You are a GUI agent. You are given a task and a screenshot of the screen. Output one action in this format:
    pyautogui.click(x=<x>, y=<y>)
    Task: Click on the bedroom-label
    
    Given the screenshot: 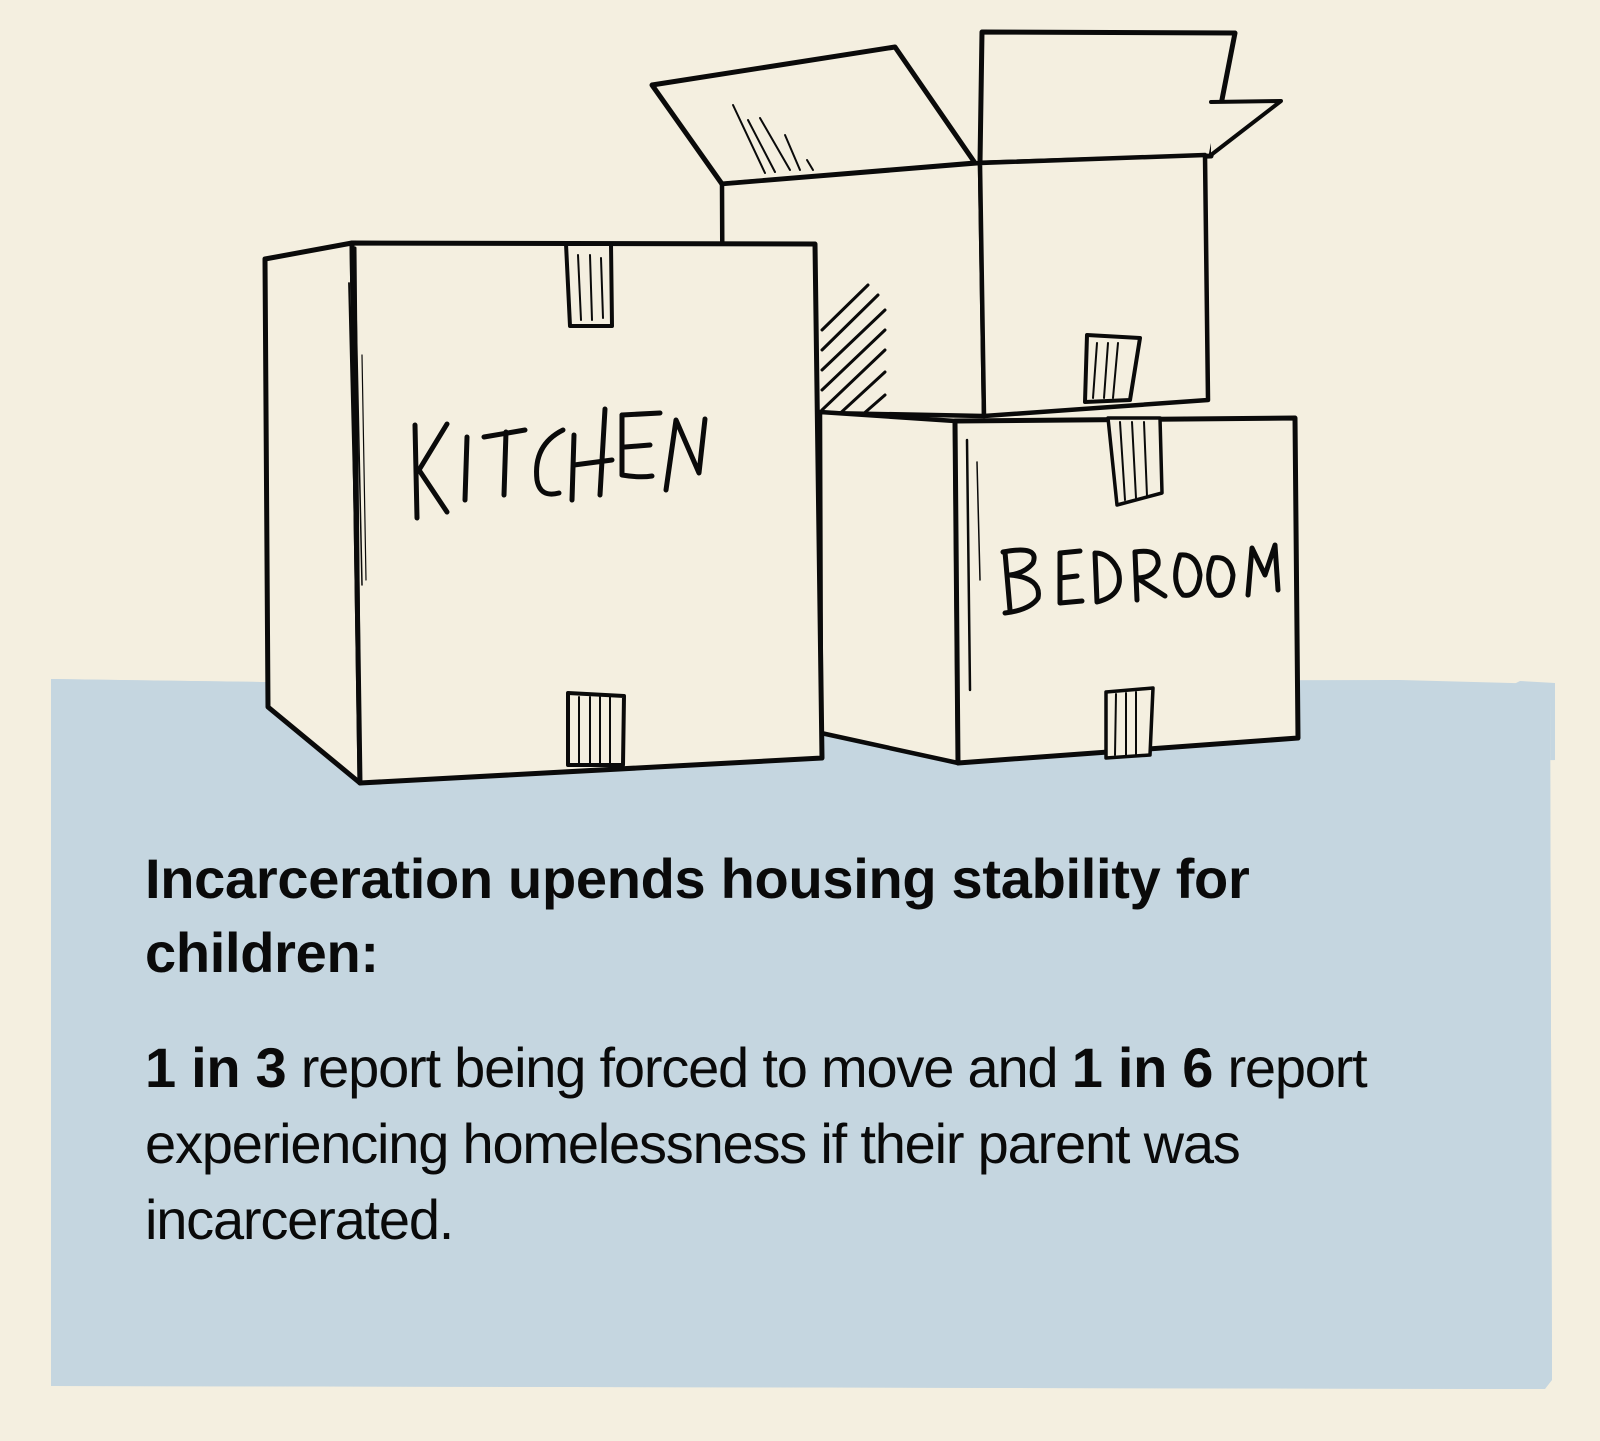 What is the action you would take?
    pyautogui.click(x=1140, y=579)
    